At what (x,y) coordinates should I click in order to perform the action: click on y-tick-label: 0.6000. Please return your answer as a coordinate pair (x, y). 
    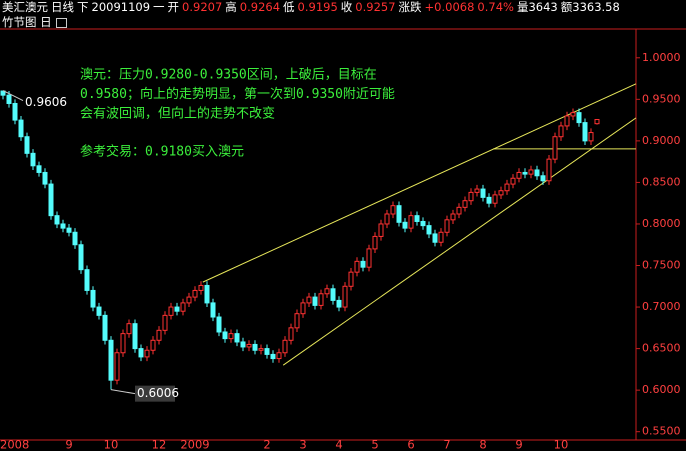
    Looking at the image, I should click on (661, 389).